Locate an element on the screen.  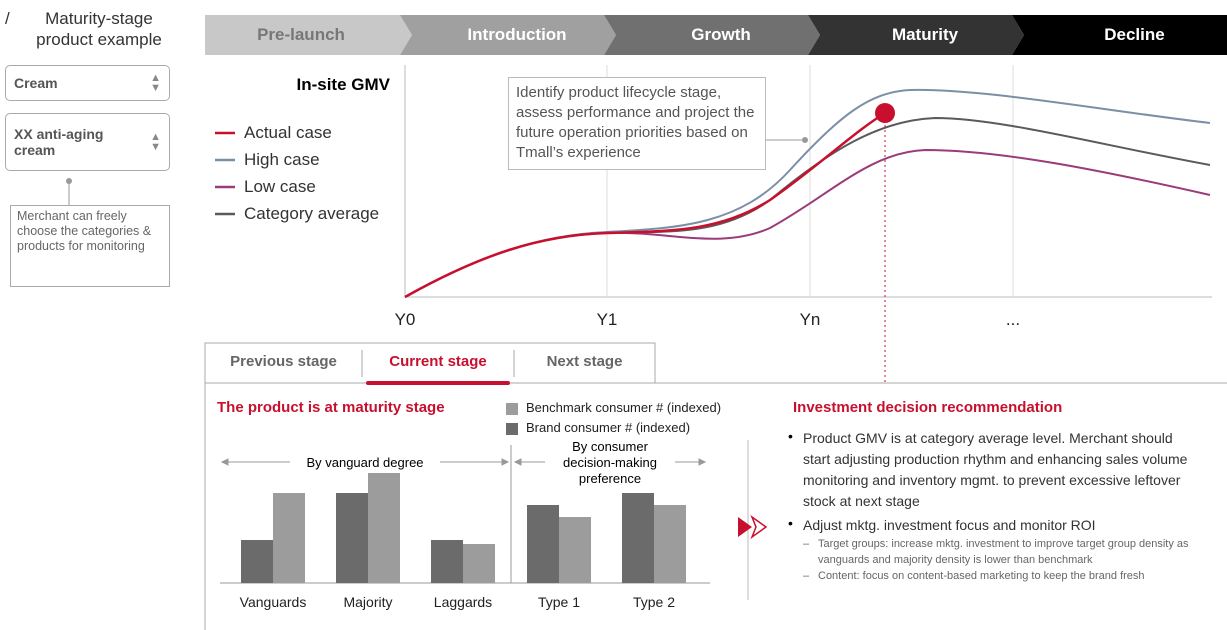
current-point is located at coordinates (885, 113).